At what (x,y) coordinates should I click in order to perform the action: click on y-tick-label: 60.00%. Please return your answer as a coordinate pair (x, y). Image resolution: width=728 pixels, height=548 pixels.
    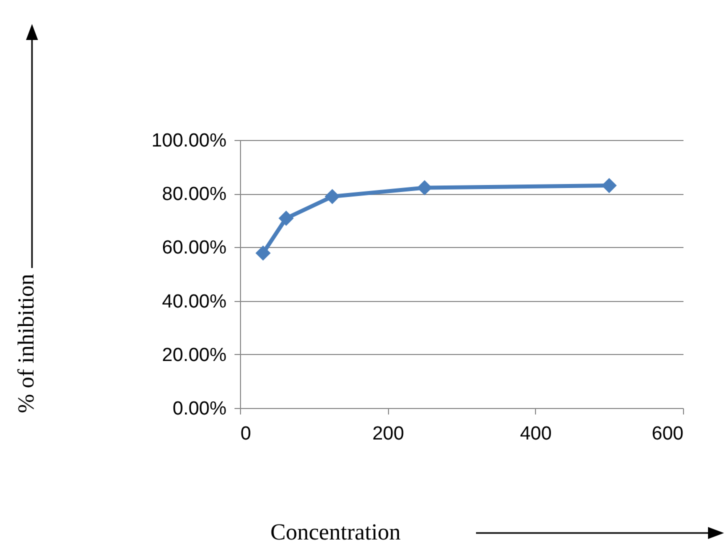
    Looking at the image, I should click on (194, 248).